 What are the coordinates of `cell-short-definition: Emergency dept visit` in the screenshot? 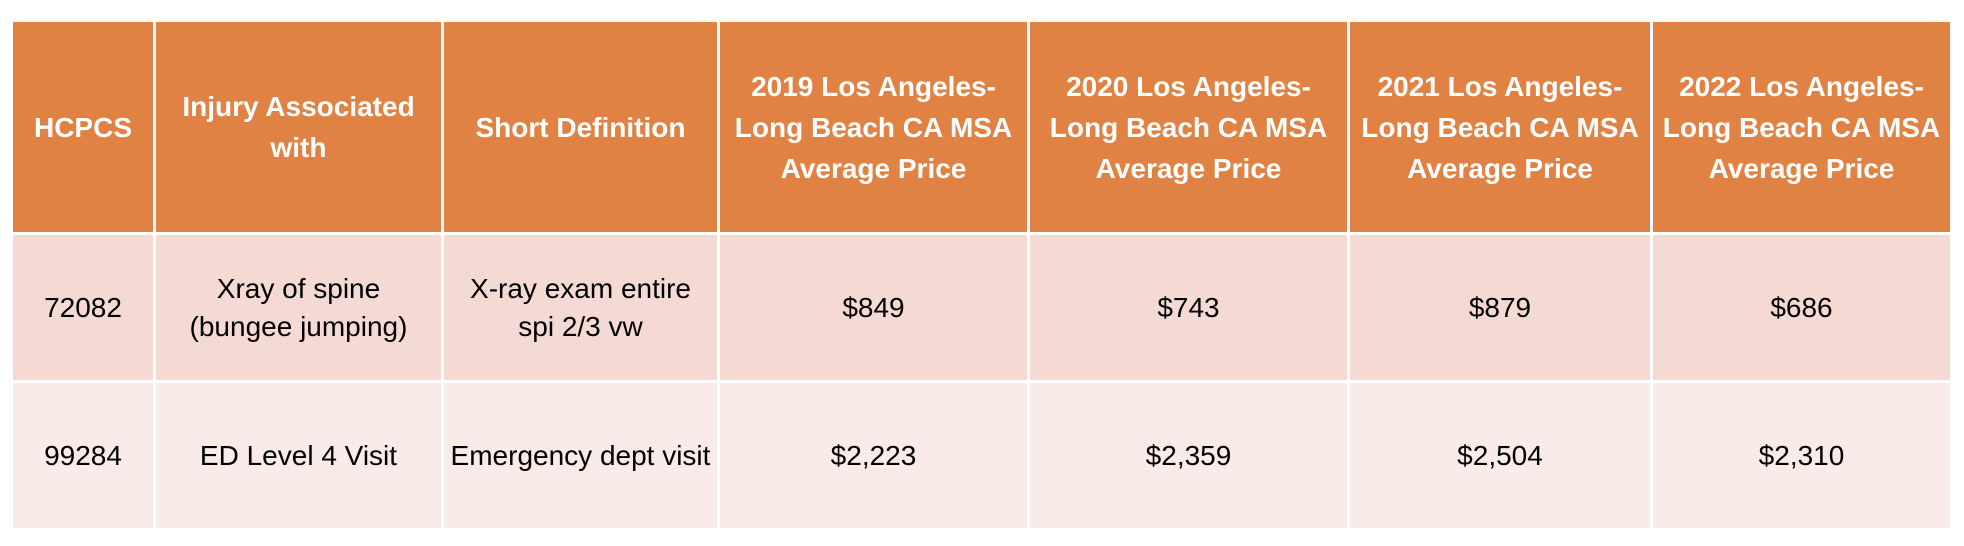 It's located at (580, 455).